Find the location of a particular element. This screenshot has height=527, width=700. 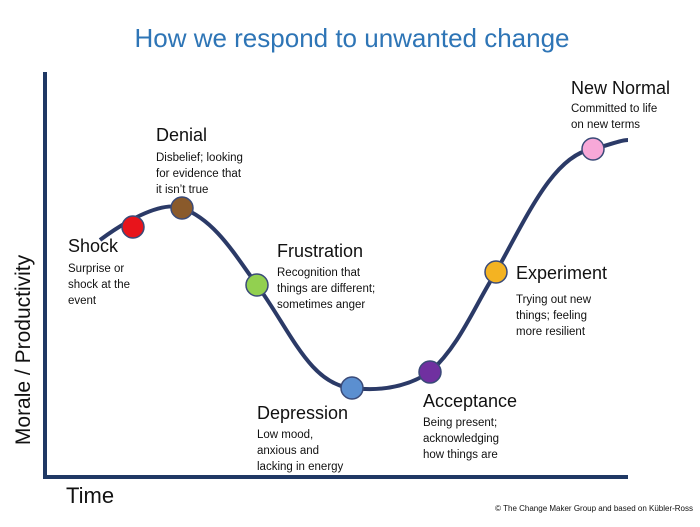

stage-description: Committed to life is located at coordinates (614, 109).